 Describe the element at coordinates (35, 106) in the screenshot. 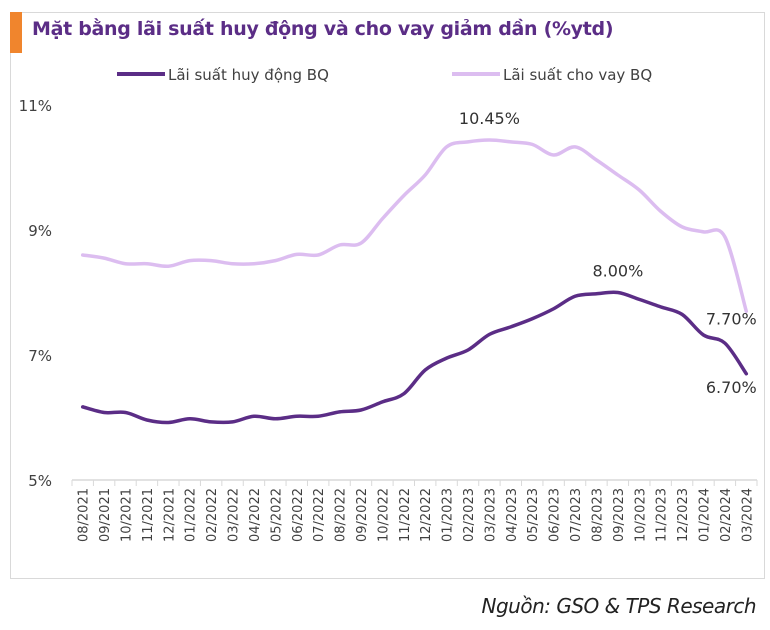

I see `y-tick-label: 11%` at that location.